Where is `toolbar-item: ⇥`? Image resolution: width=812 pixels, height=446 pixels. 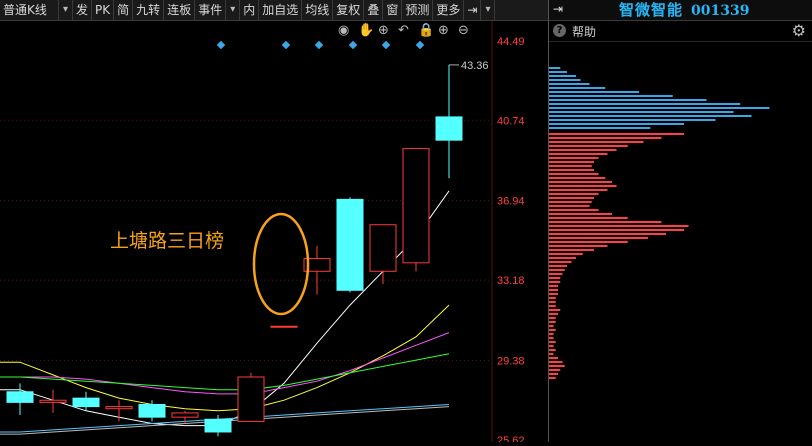 toolbar-item: ⇥ is located at coordinates (473, 10).